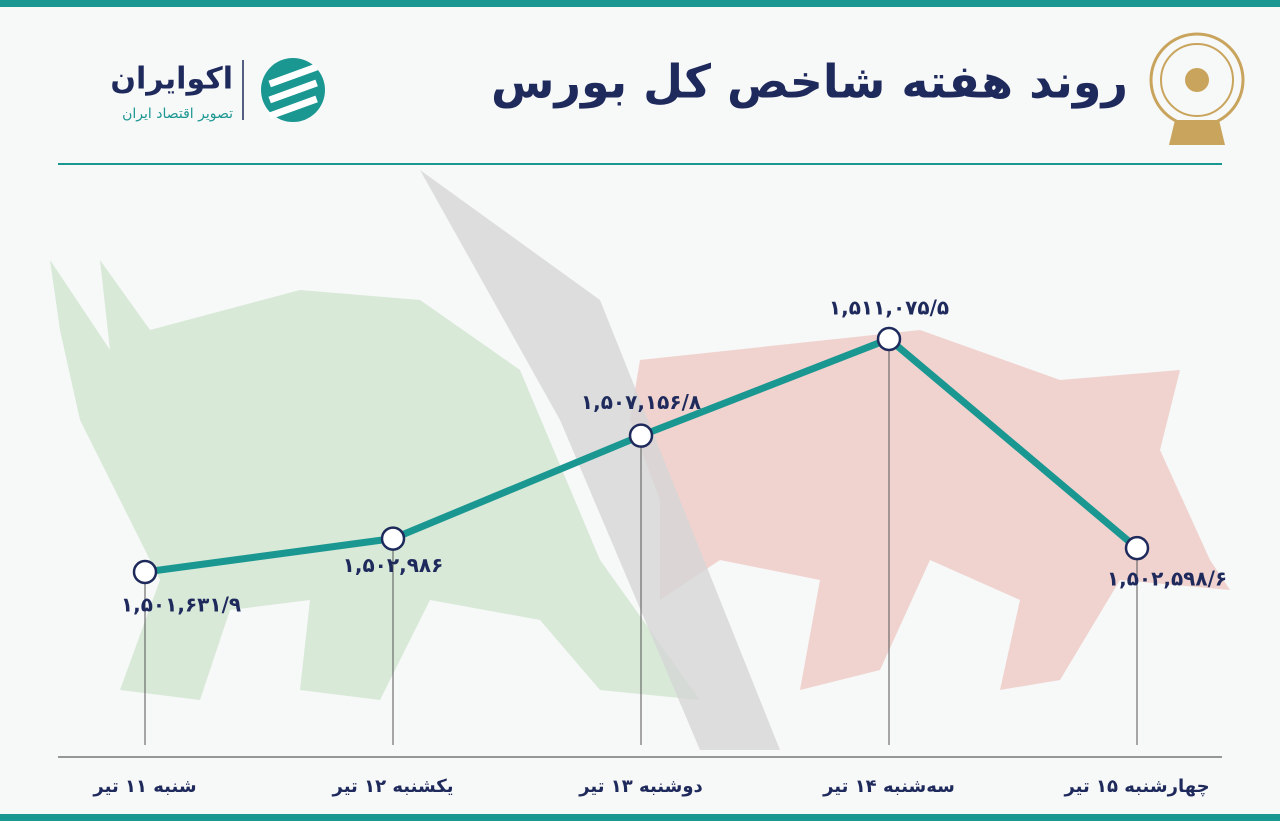  What do you see at coordinates (1197, 88) in the screenshot?
I see `bourse-logo` at bounding box center [1197, 88].